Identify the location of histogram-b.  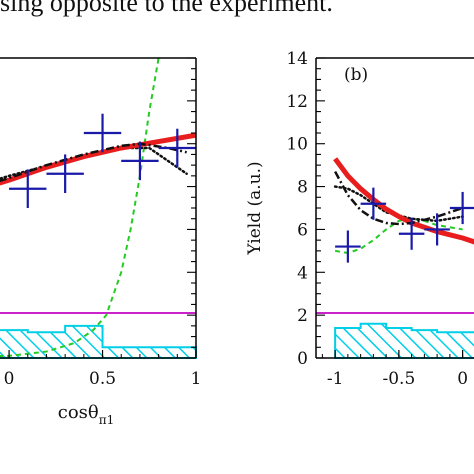
(404, 340).